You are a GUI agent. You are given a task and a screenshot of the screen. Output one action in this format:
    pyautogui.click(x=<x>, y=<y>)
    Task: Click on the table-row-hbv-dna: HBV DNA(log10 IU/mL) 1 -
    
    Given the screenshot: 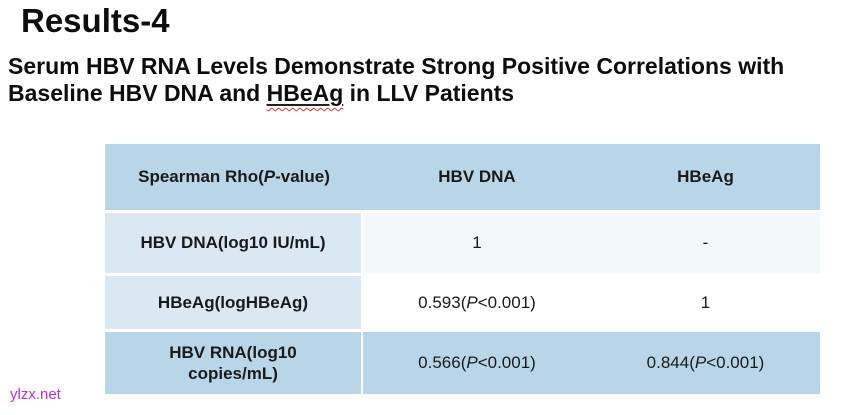 What is the action you would take?
    pyautogui.click(x=462, y=244)
    